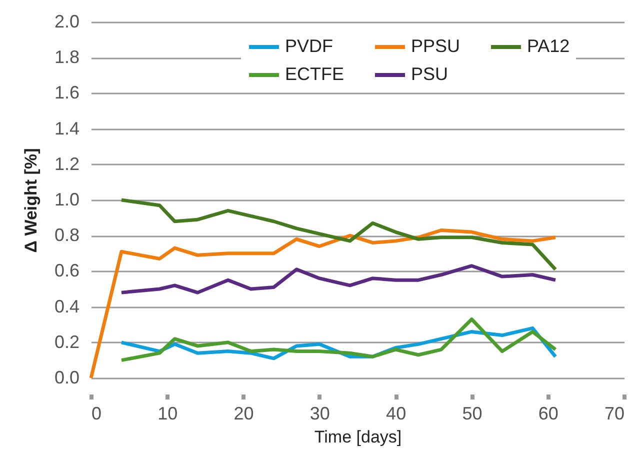 The image size is (639, 458). I want to click on y-tick-label: 2.0, so click(67, 22).